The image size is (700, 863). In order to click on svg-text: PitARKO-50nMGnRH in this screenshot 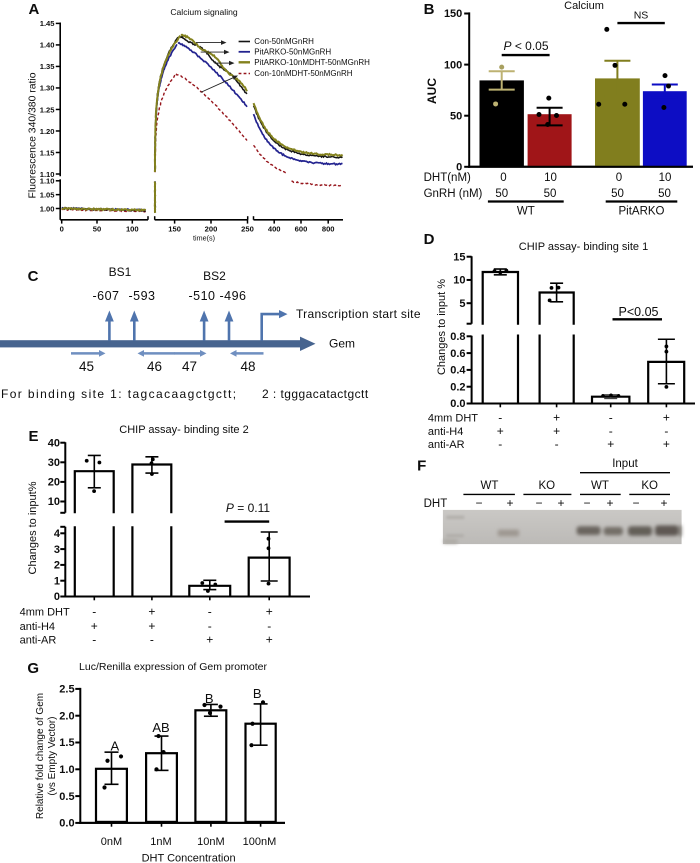, I will do `click(292, 51)`.